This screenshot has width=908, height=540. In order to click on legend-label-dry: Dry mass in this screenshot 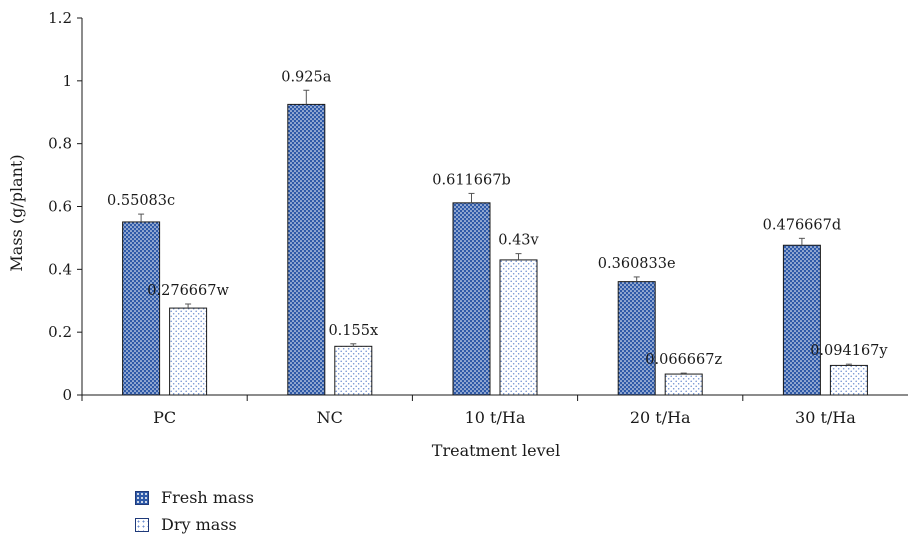, I will do `click(199, 524)`.